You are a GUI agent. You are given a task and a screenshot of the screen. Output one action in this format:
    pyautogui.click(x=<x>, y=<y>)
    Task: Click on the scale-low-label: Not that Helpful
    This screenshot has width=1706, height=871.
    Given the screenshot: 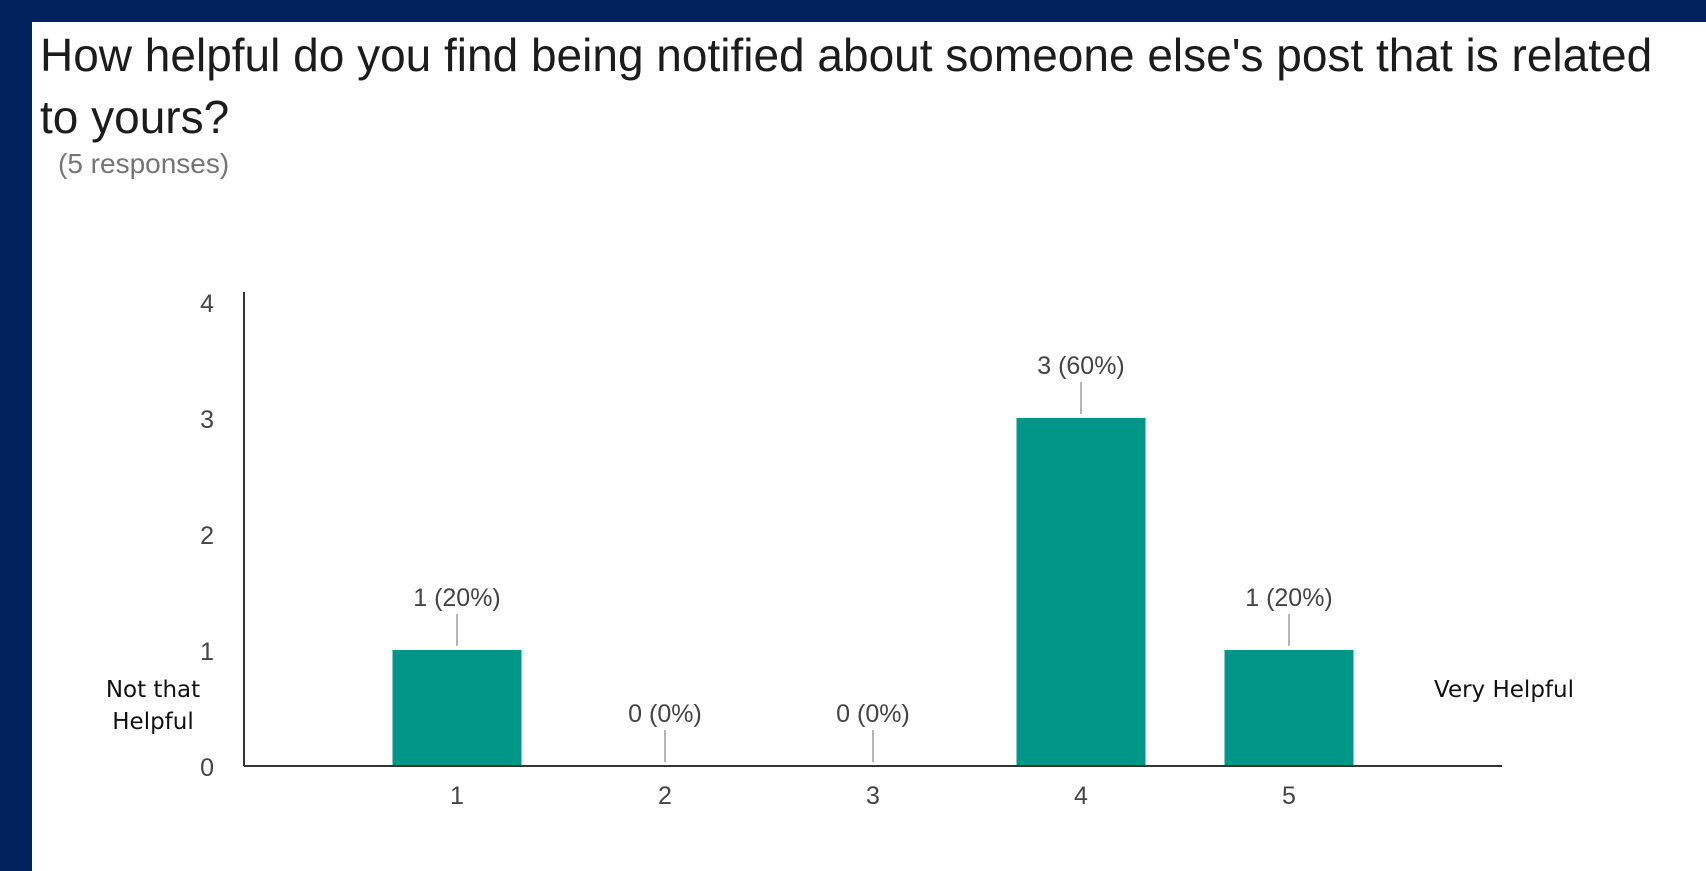 What is the action you would take?
    pyautogui.click(x=153, y=706)
    